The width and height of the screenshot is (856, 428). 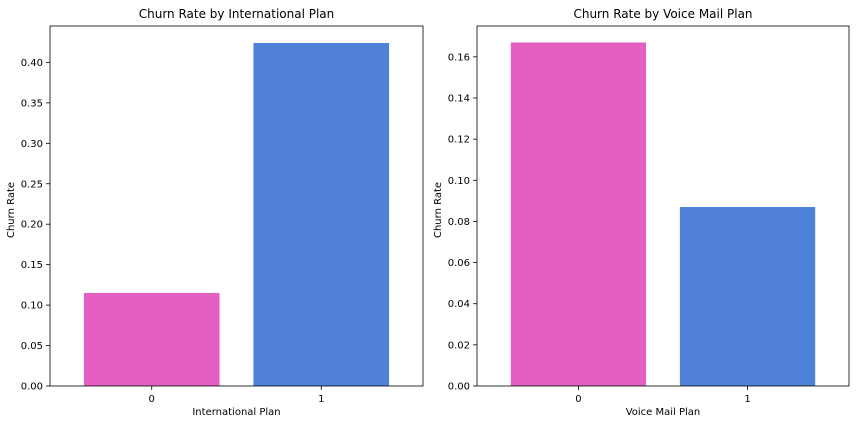 What do you see at coordinates (32, 346) in the screenshot?
I see `y-tick-label: 0.05` at bounding box center [32, 346].